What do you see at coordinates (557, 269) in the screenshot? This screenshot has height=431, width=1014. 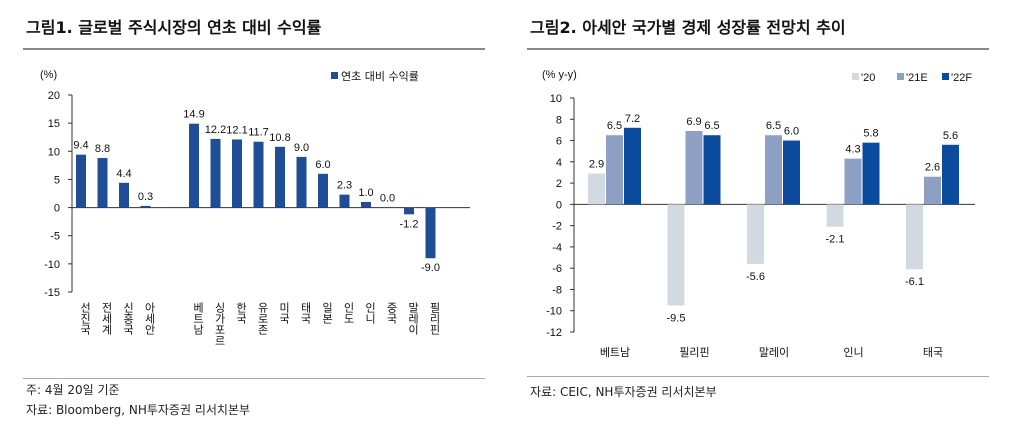 I see `y-tick-label: -6` at bounding box center [557, 269].